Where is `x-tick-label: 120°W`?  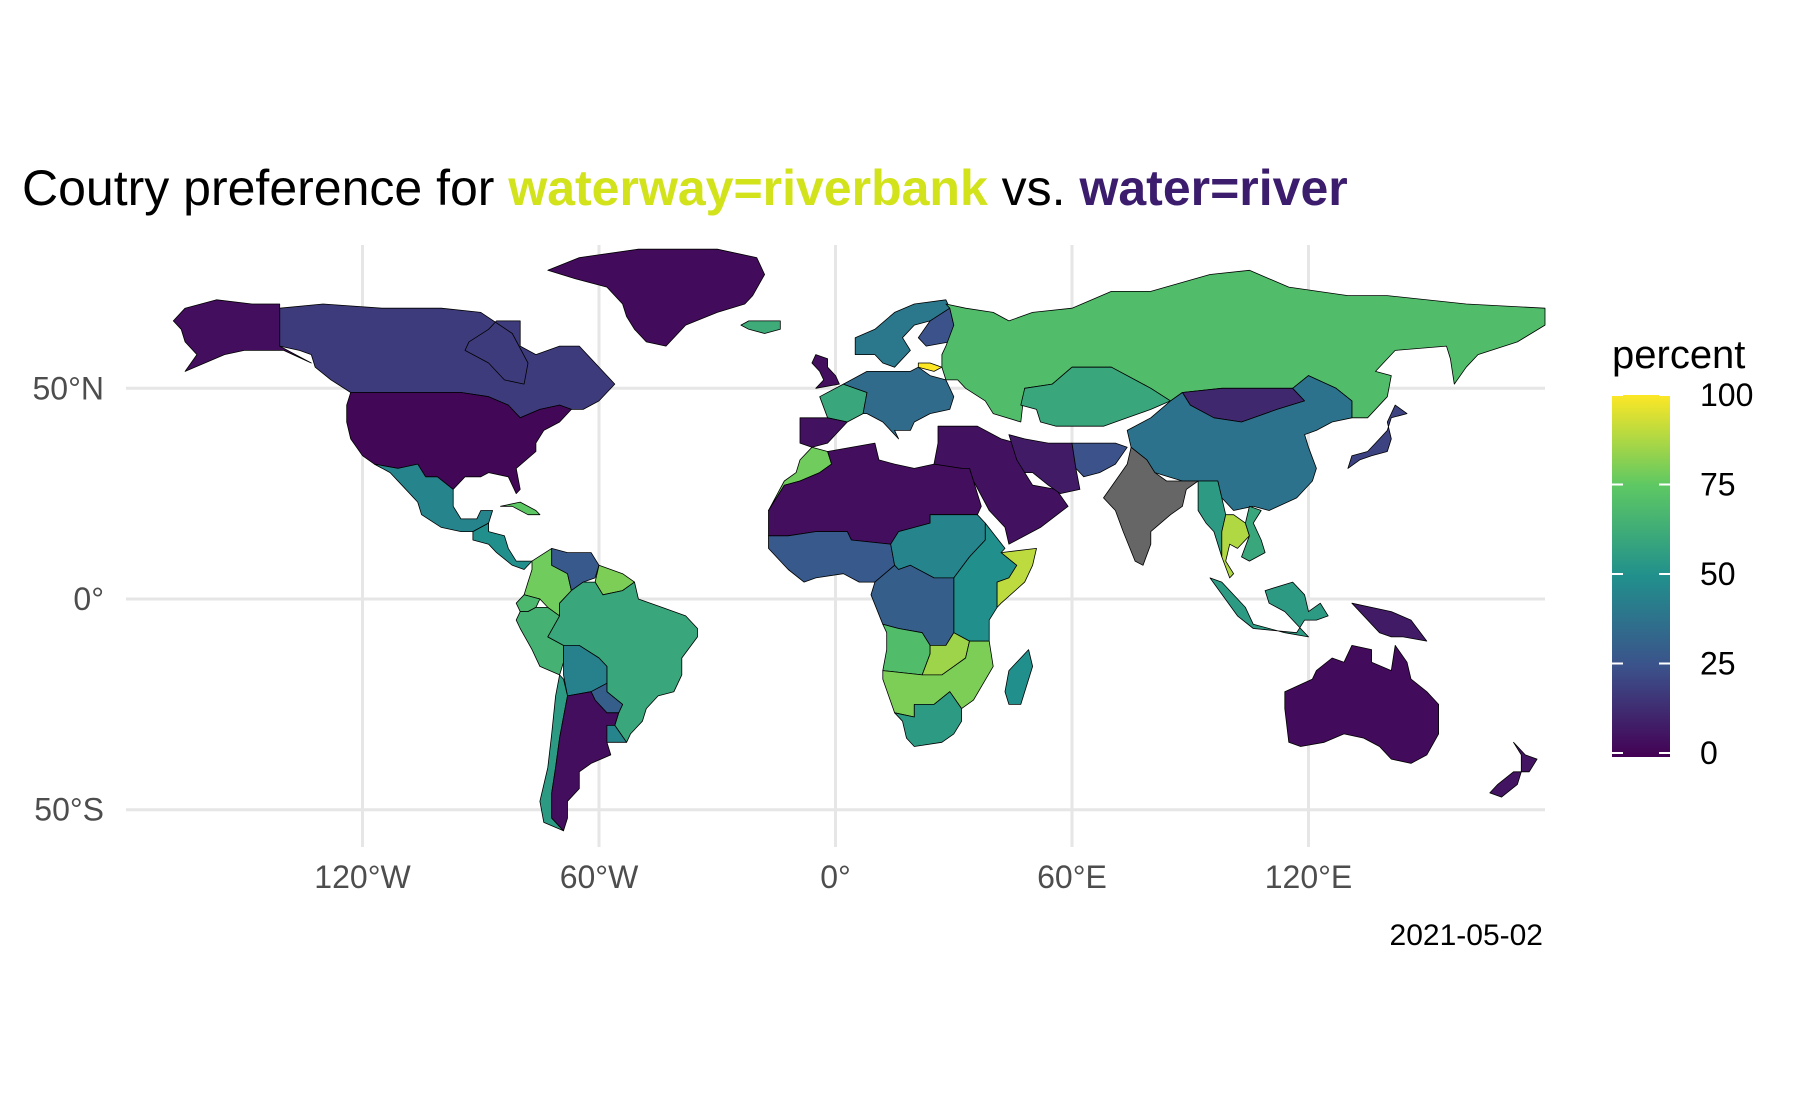
x-tick-label: 120°W is located at coordinates (362, 877).